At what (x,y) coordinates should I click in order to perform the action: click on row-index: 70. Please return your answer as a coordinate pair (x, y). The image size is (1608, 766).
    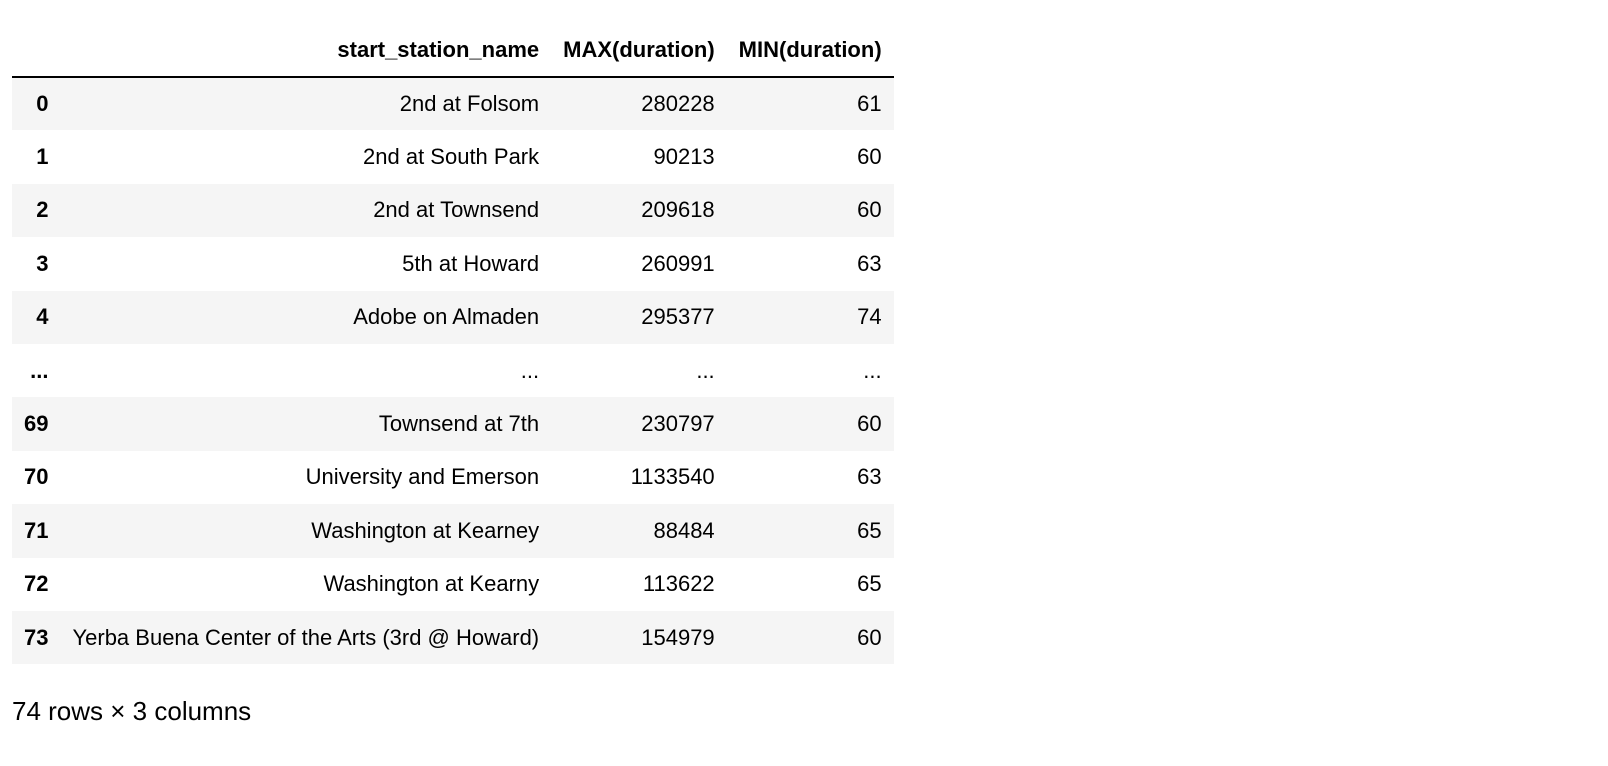
    Looking at the image, I should click on (36, 477).